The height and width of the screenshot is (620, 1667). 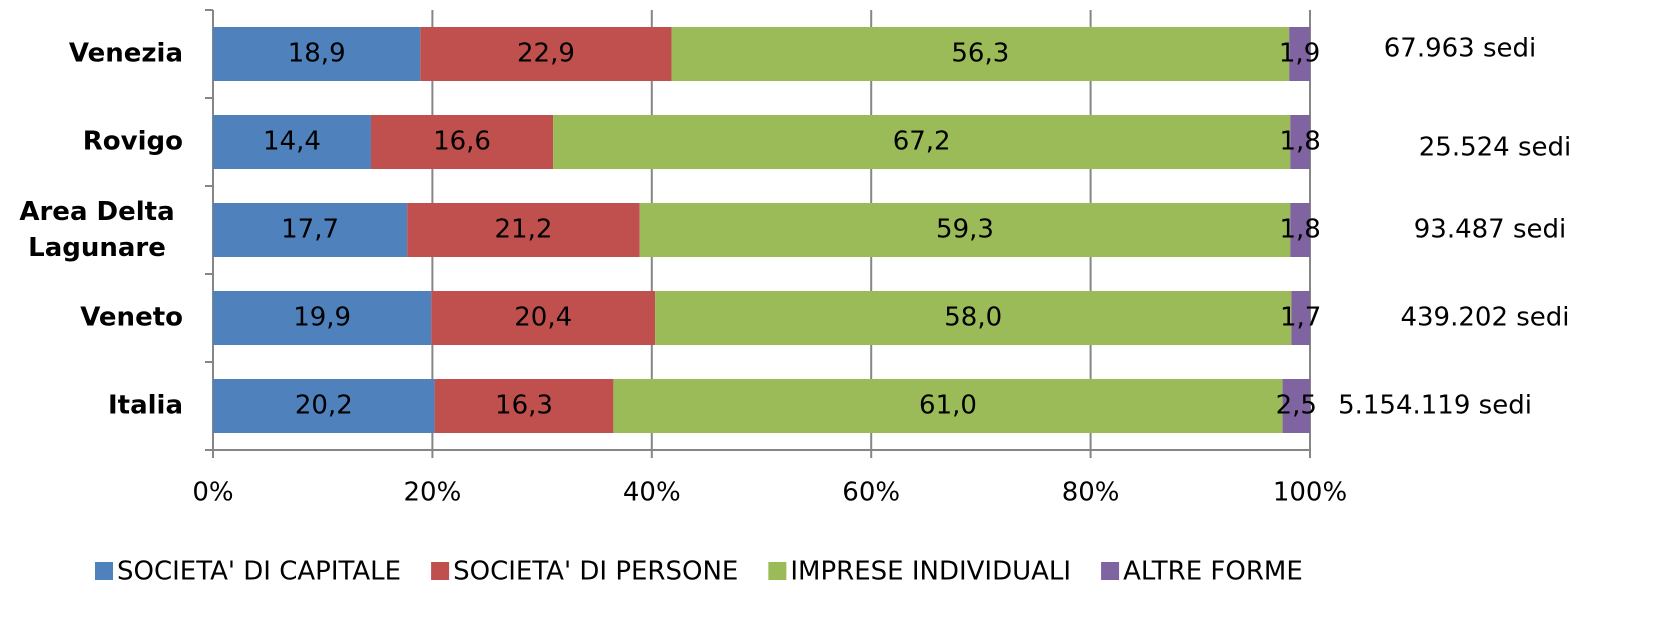 I want to click on x-tick-label: 100%, so click(x=1310, y=493).